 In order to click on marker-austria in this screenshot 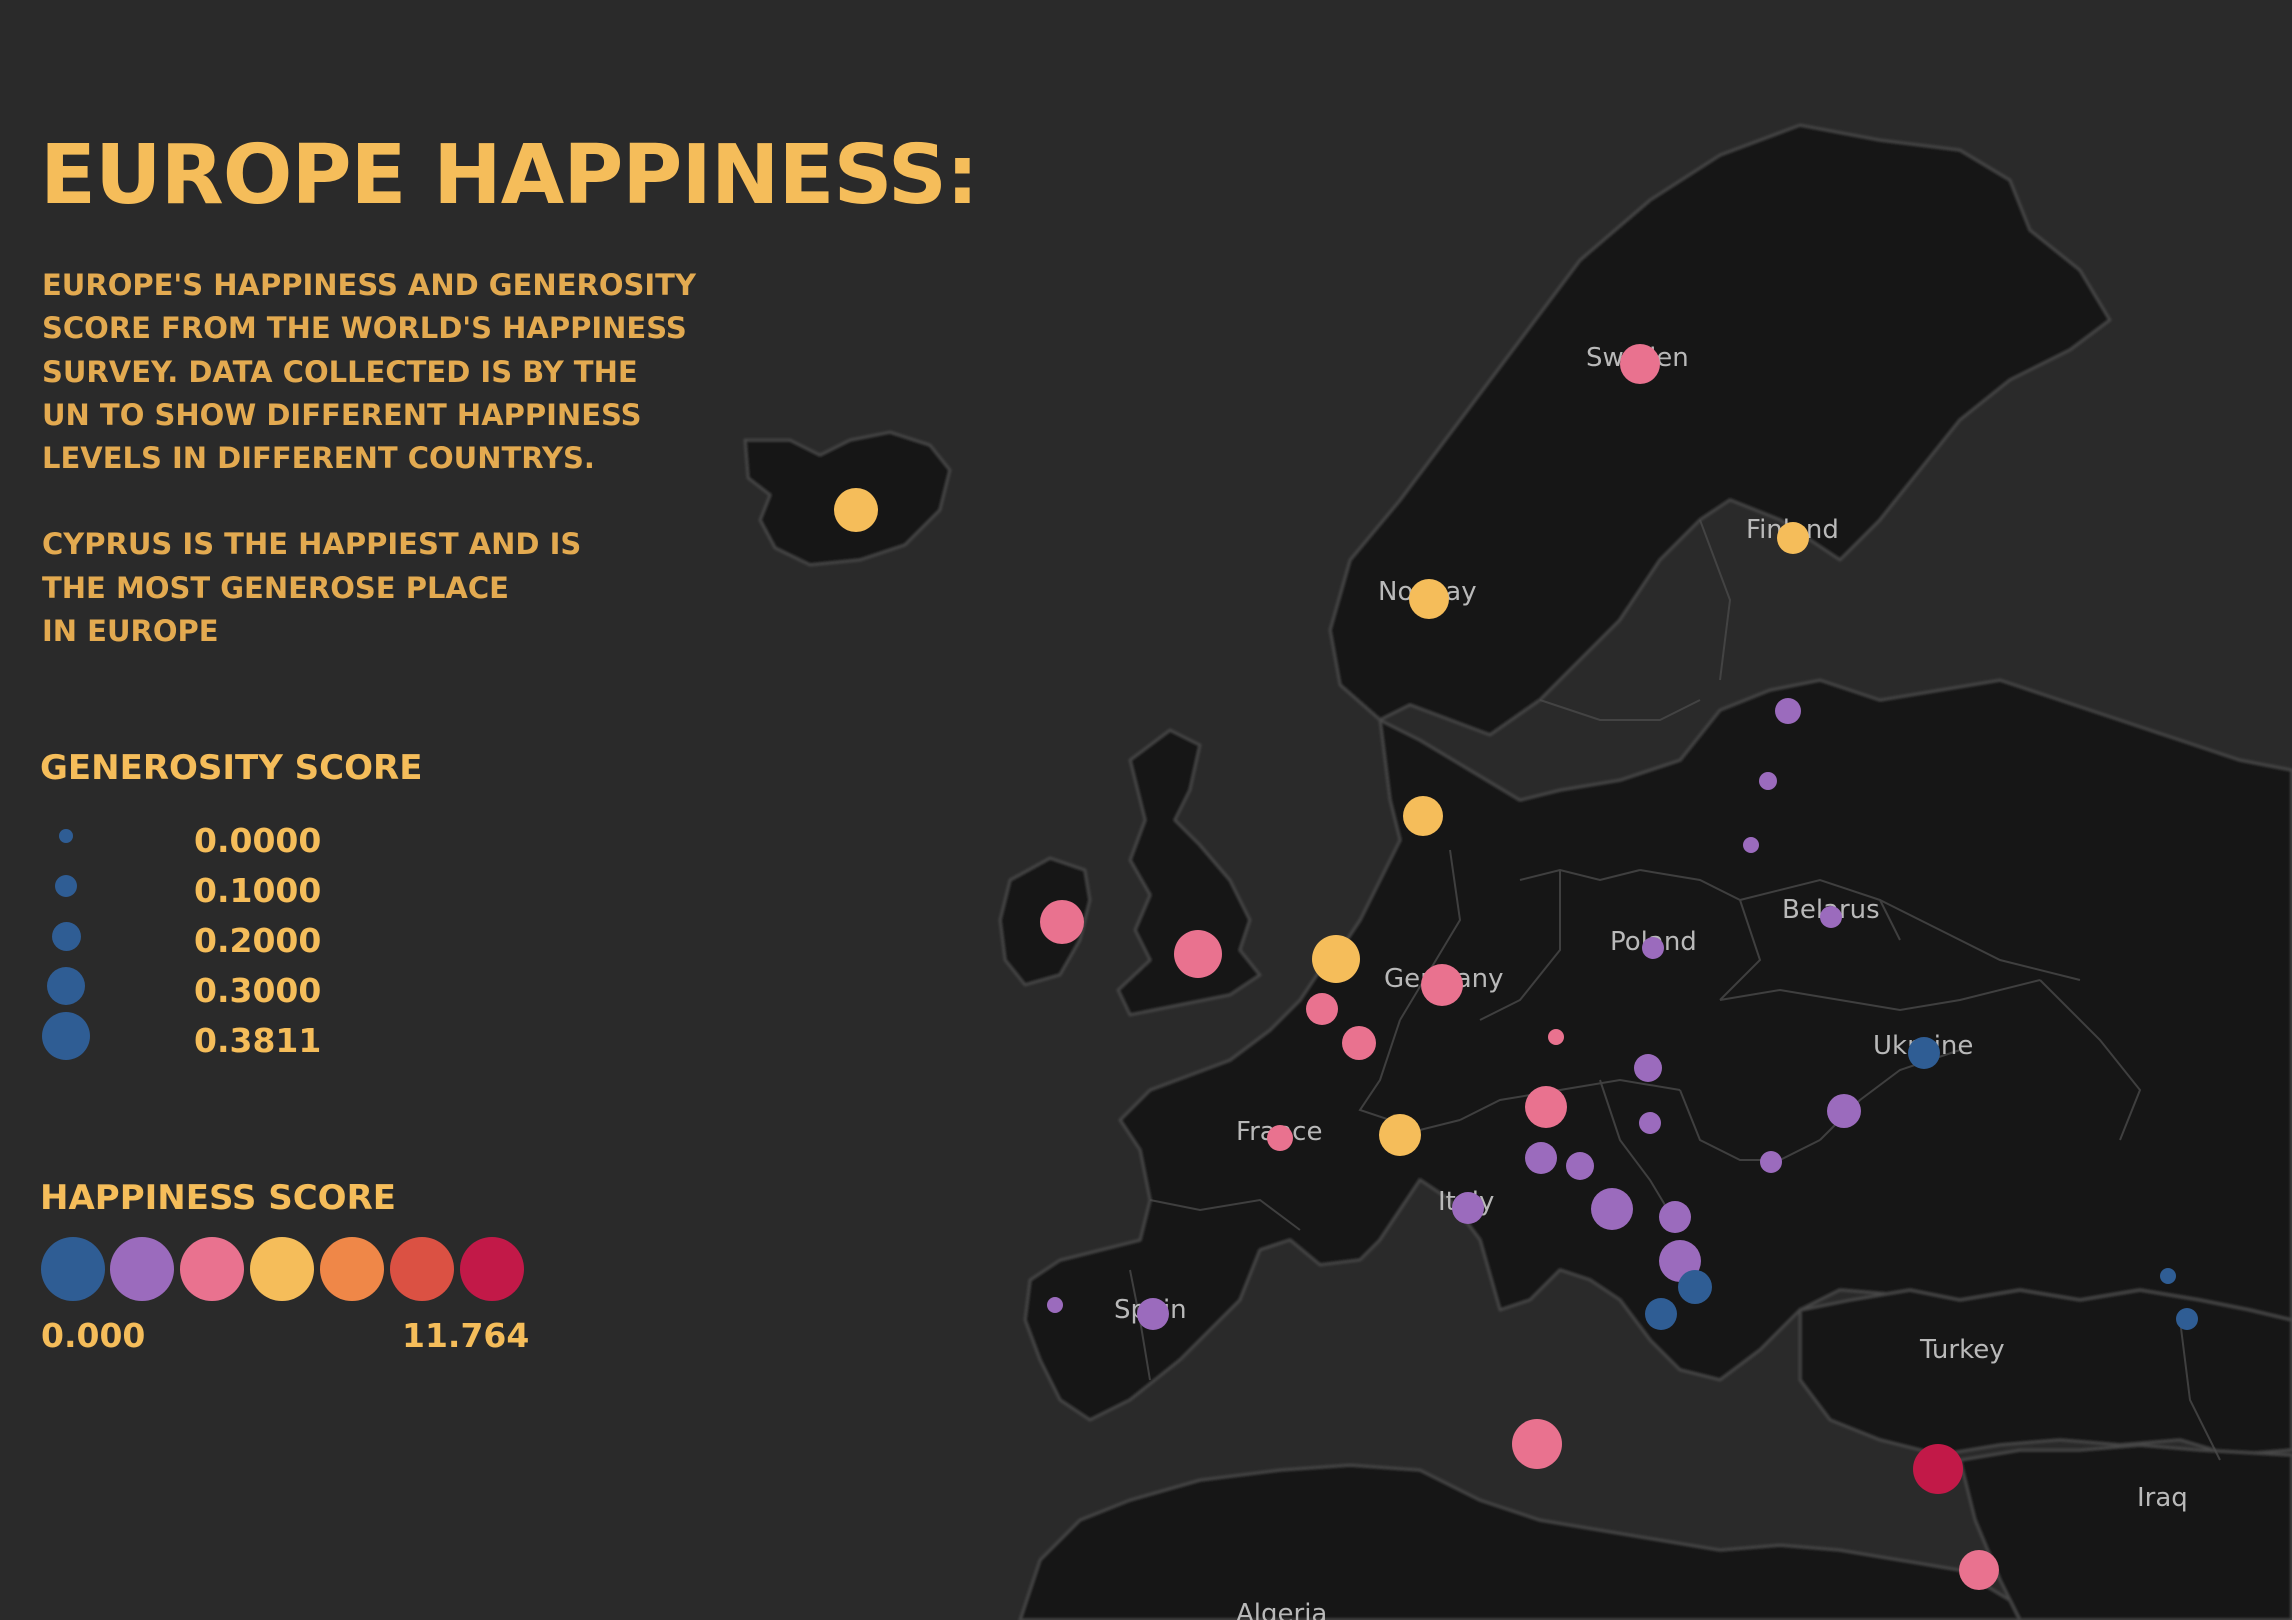, I will do `click(1546, 1107)`.